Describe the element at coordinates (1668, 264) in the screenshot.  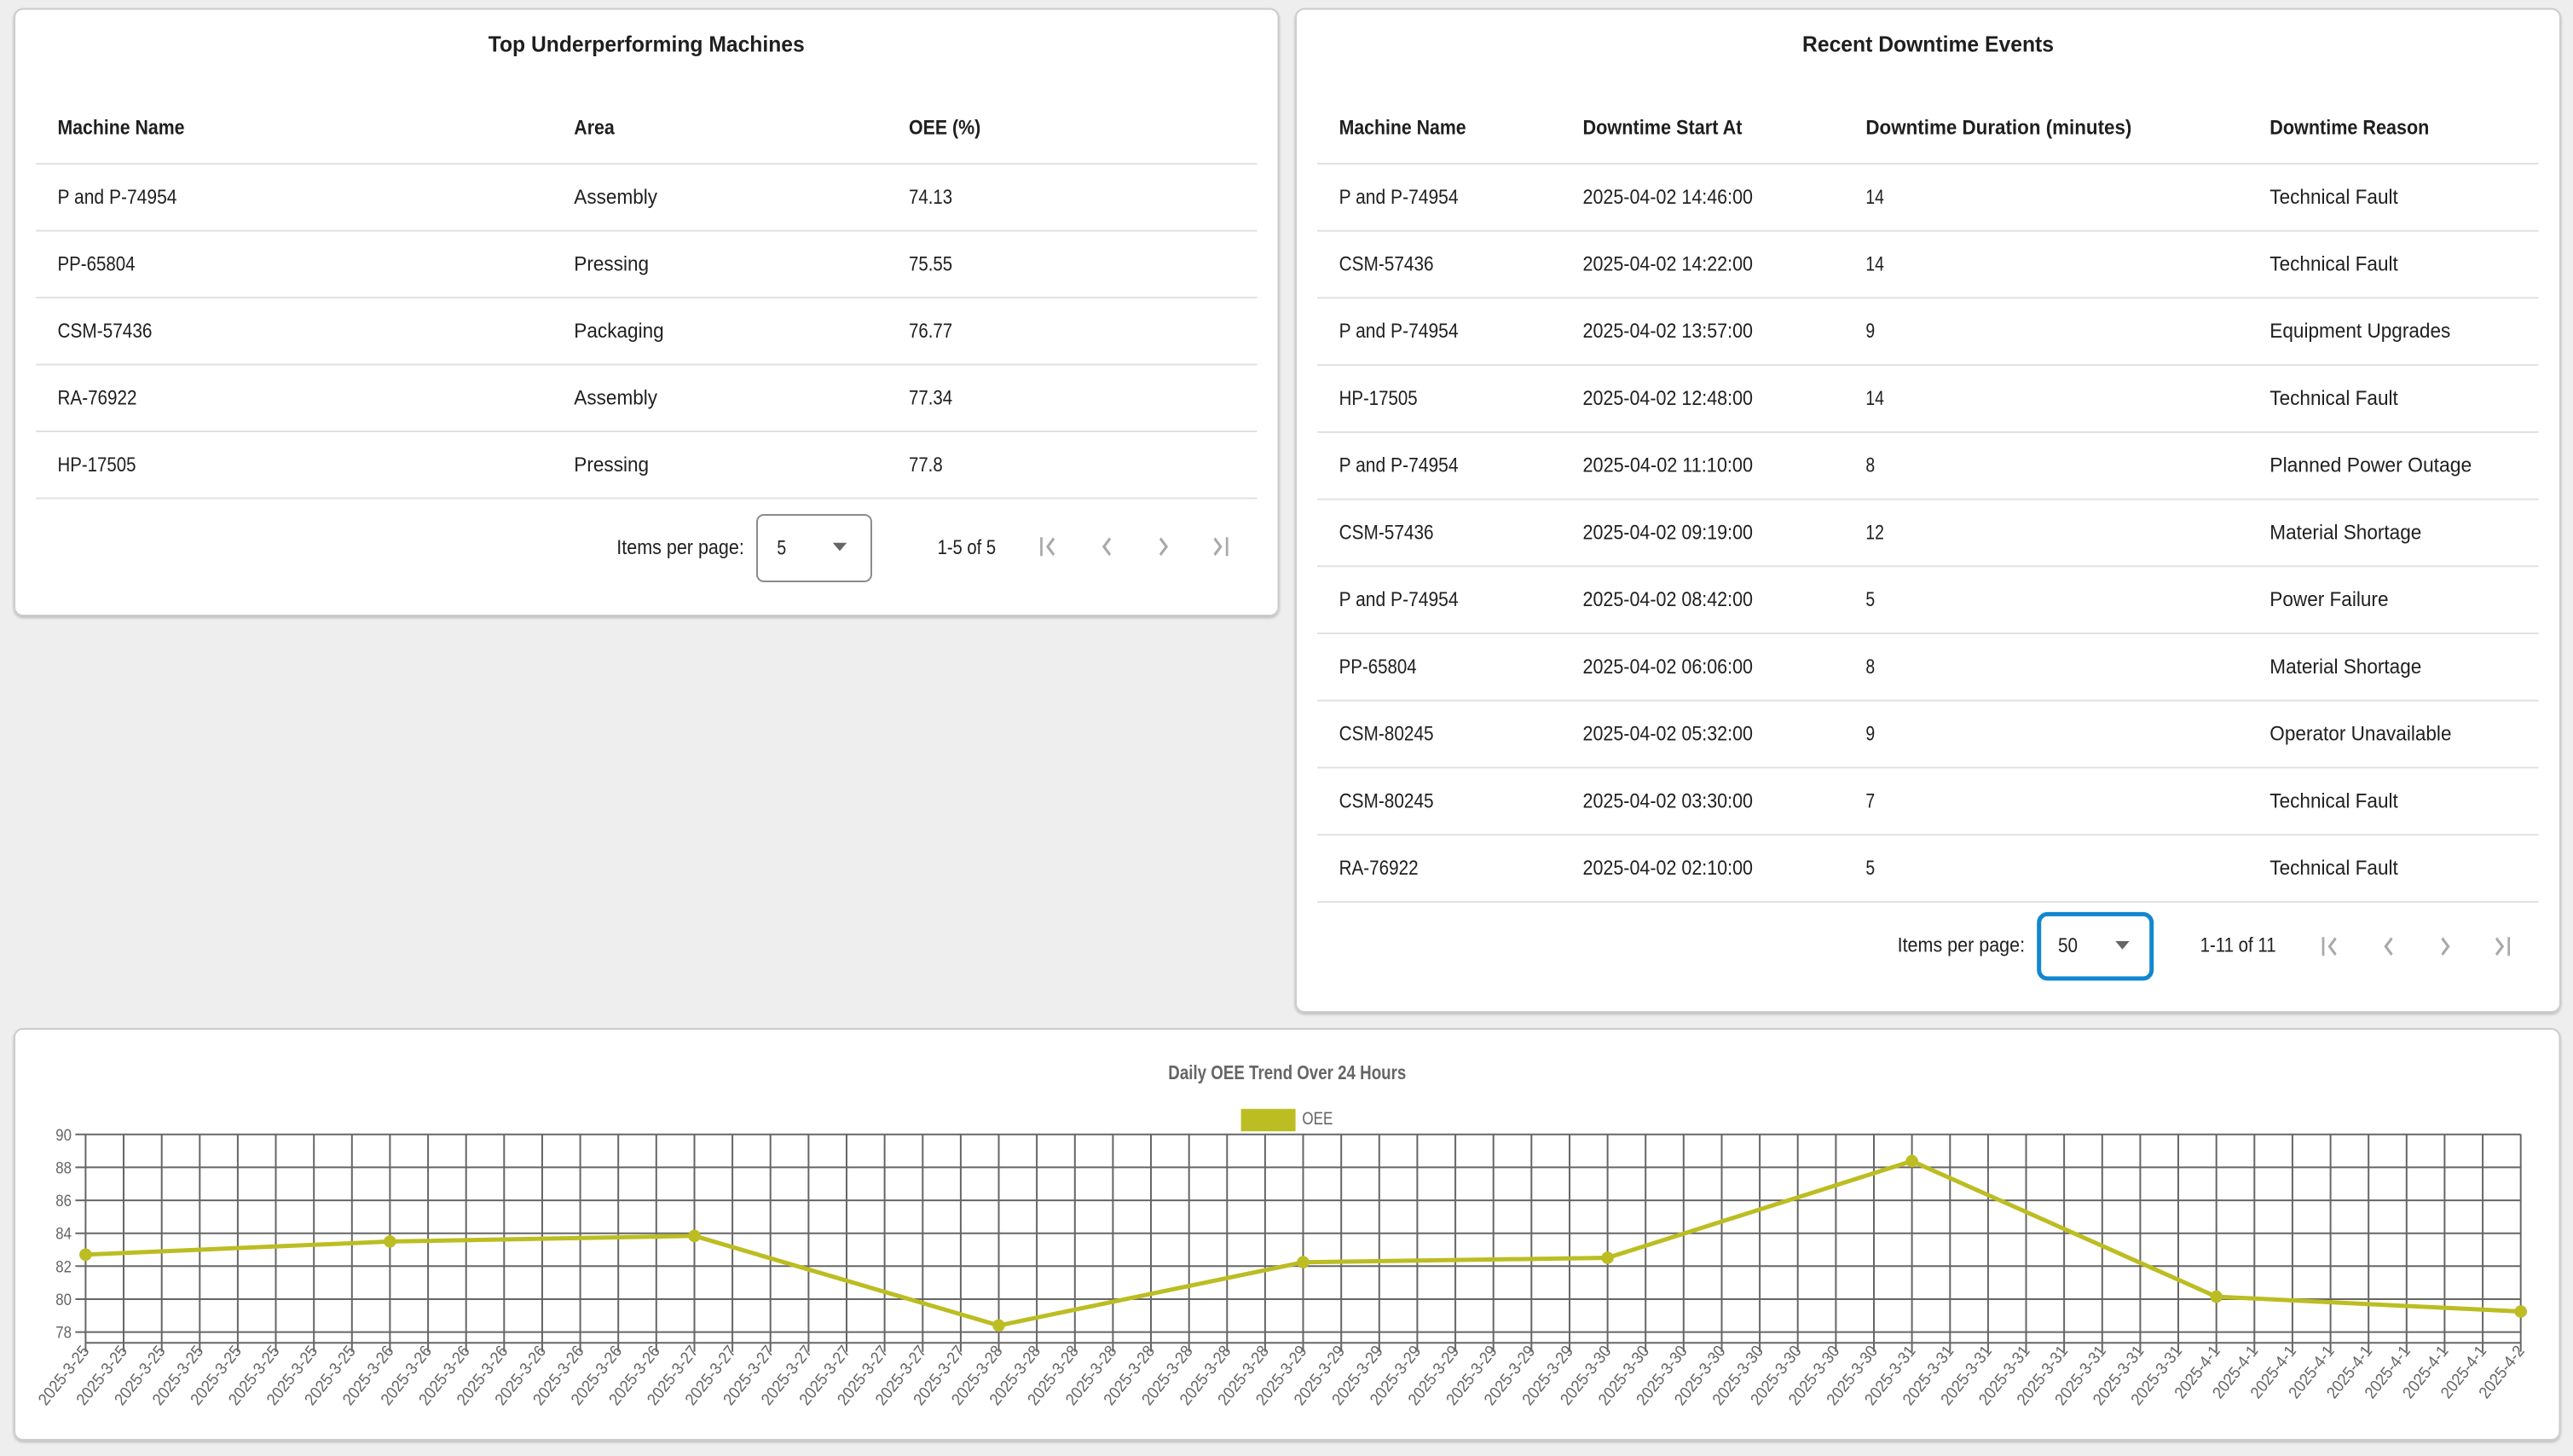
I see `svg-text: 2025-04-02 14:22:00` at that location.